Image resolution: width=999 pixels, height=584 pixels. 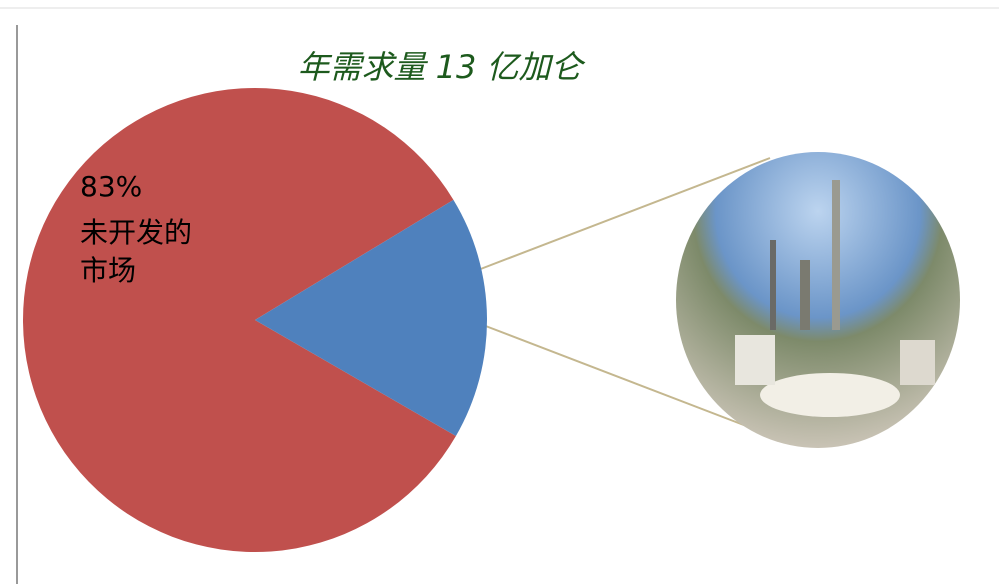 What do you see at coordinates (818, 300) in the screenshot?
I see `photo` at bounding box center [818, 300].